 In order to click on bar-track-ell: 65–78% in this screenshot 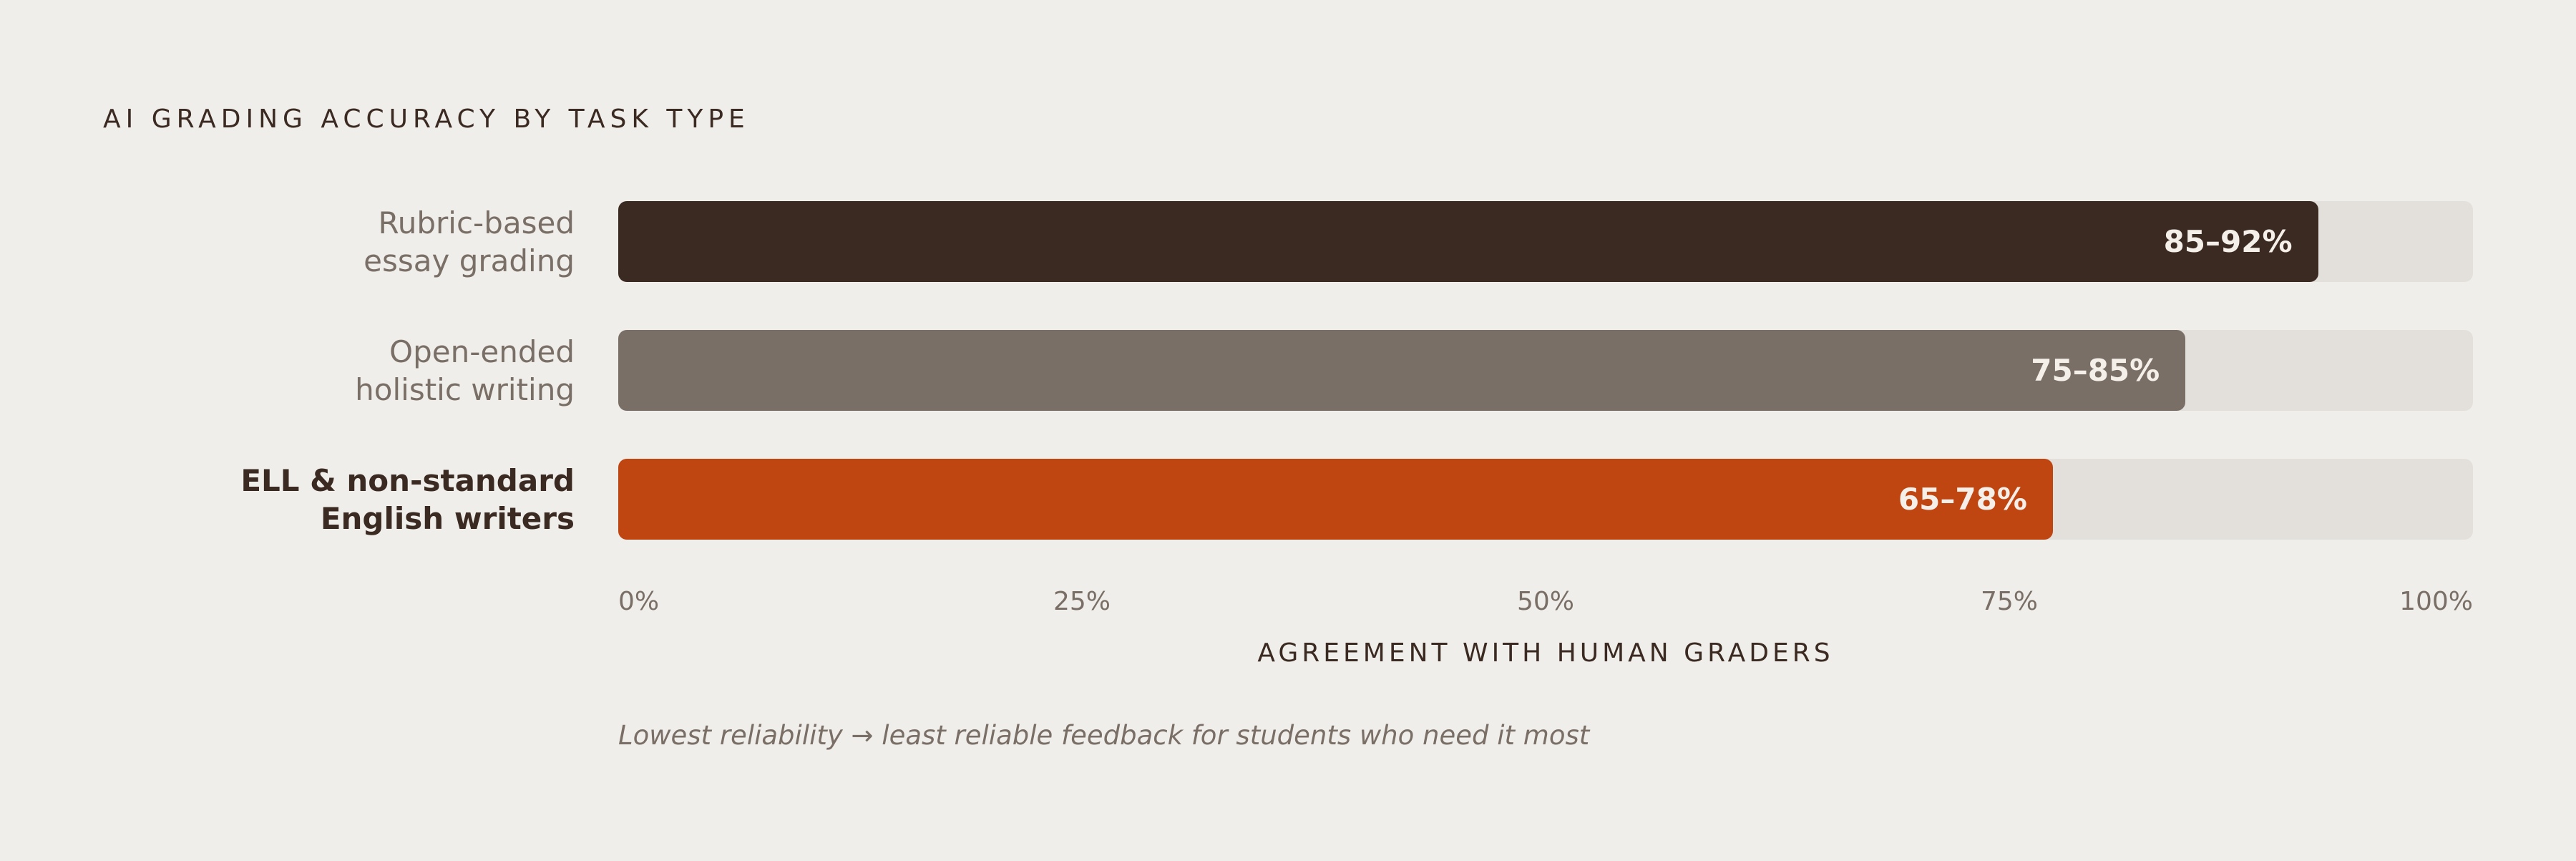, I will do `click(1546, 500)`.